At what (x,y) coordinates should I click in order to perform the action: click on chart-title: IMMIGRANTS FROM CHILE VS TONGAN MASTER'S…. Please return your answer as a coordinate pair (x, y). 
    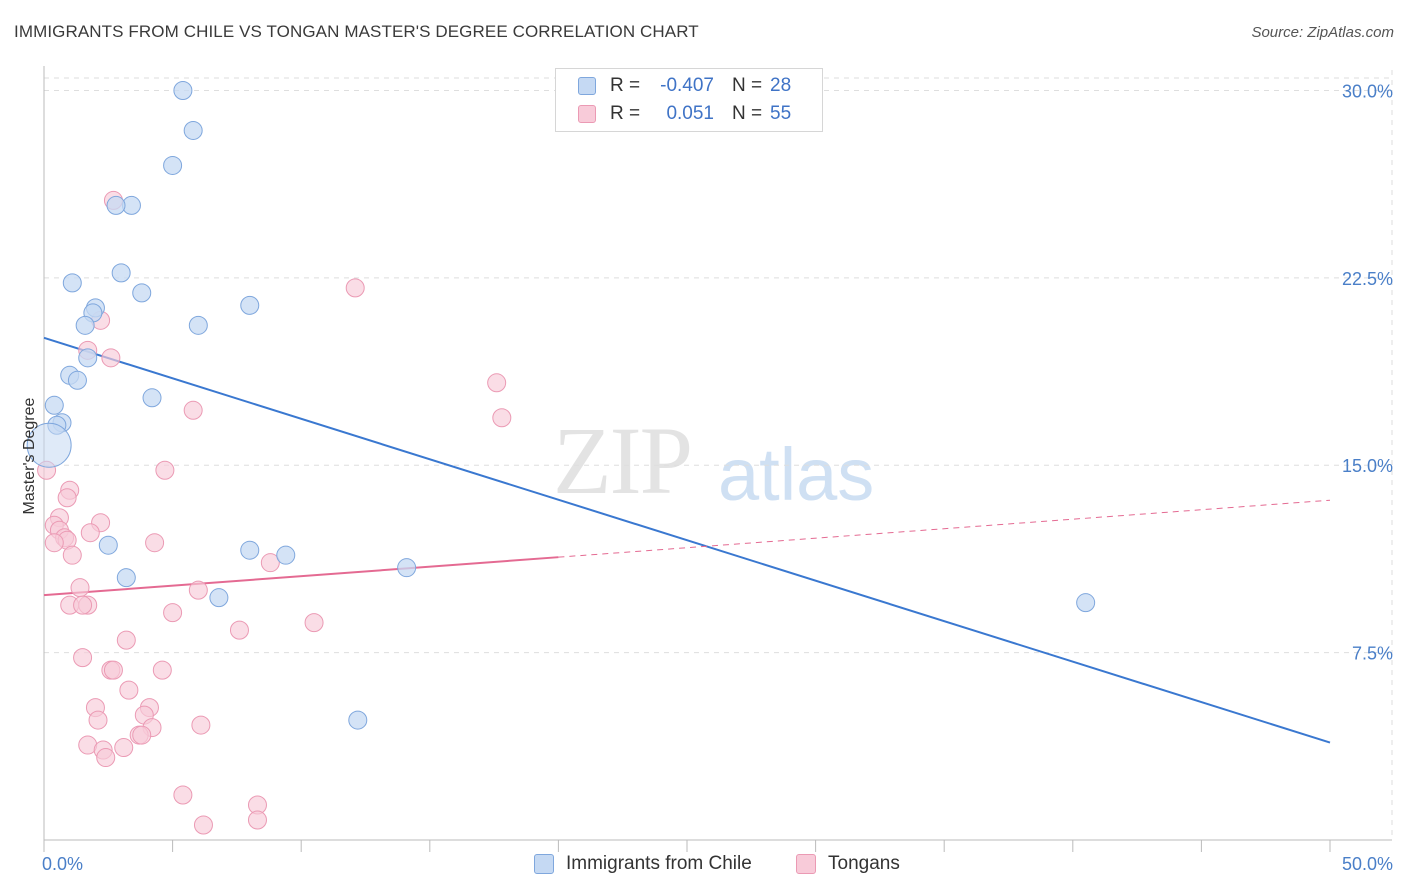
    Looking at the image, I should click on (356, 31).